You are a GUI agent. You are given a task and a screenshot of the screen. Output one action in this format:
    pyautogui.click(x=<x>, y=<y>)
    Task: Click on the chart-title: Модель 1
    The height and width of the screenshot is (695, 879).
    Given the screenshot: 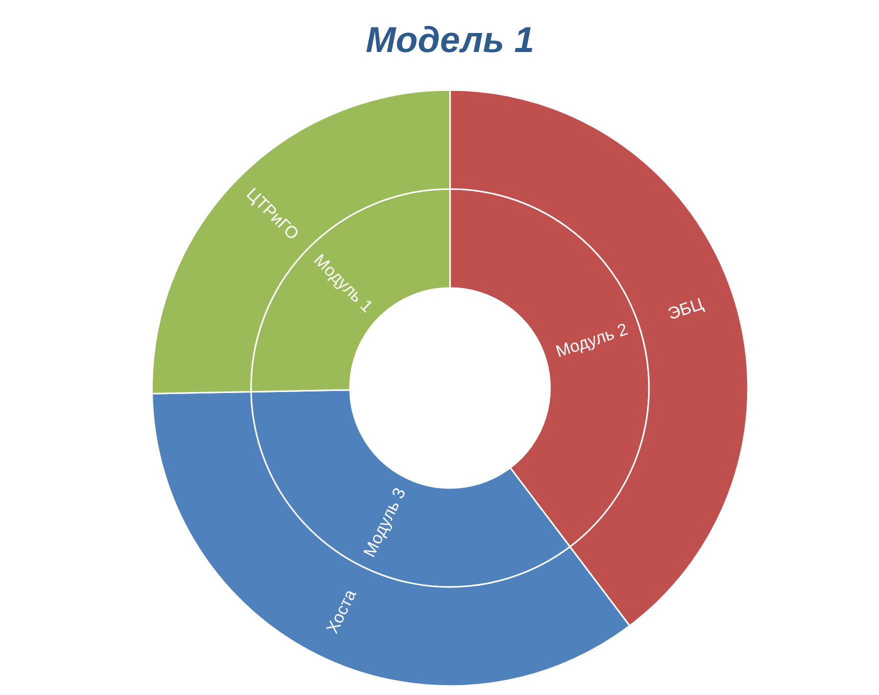 What is the action you would take?
    pyautogui.click(x=450, y=39)
    